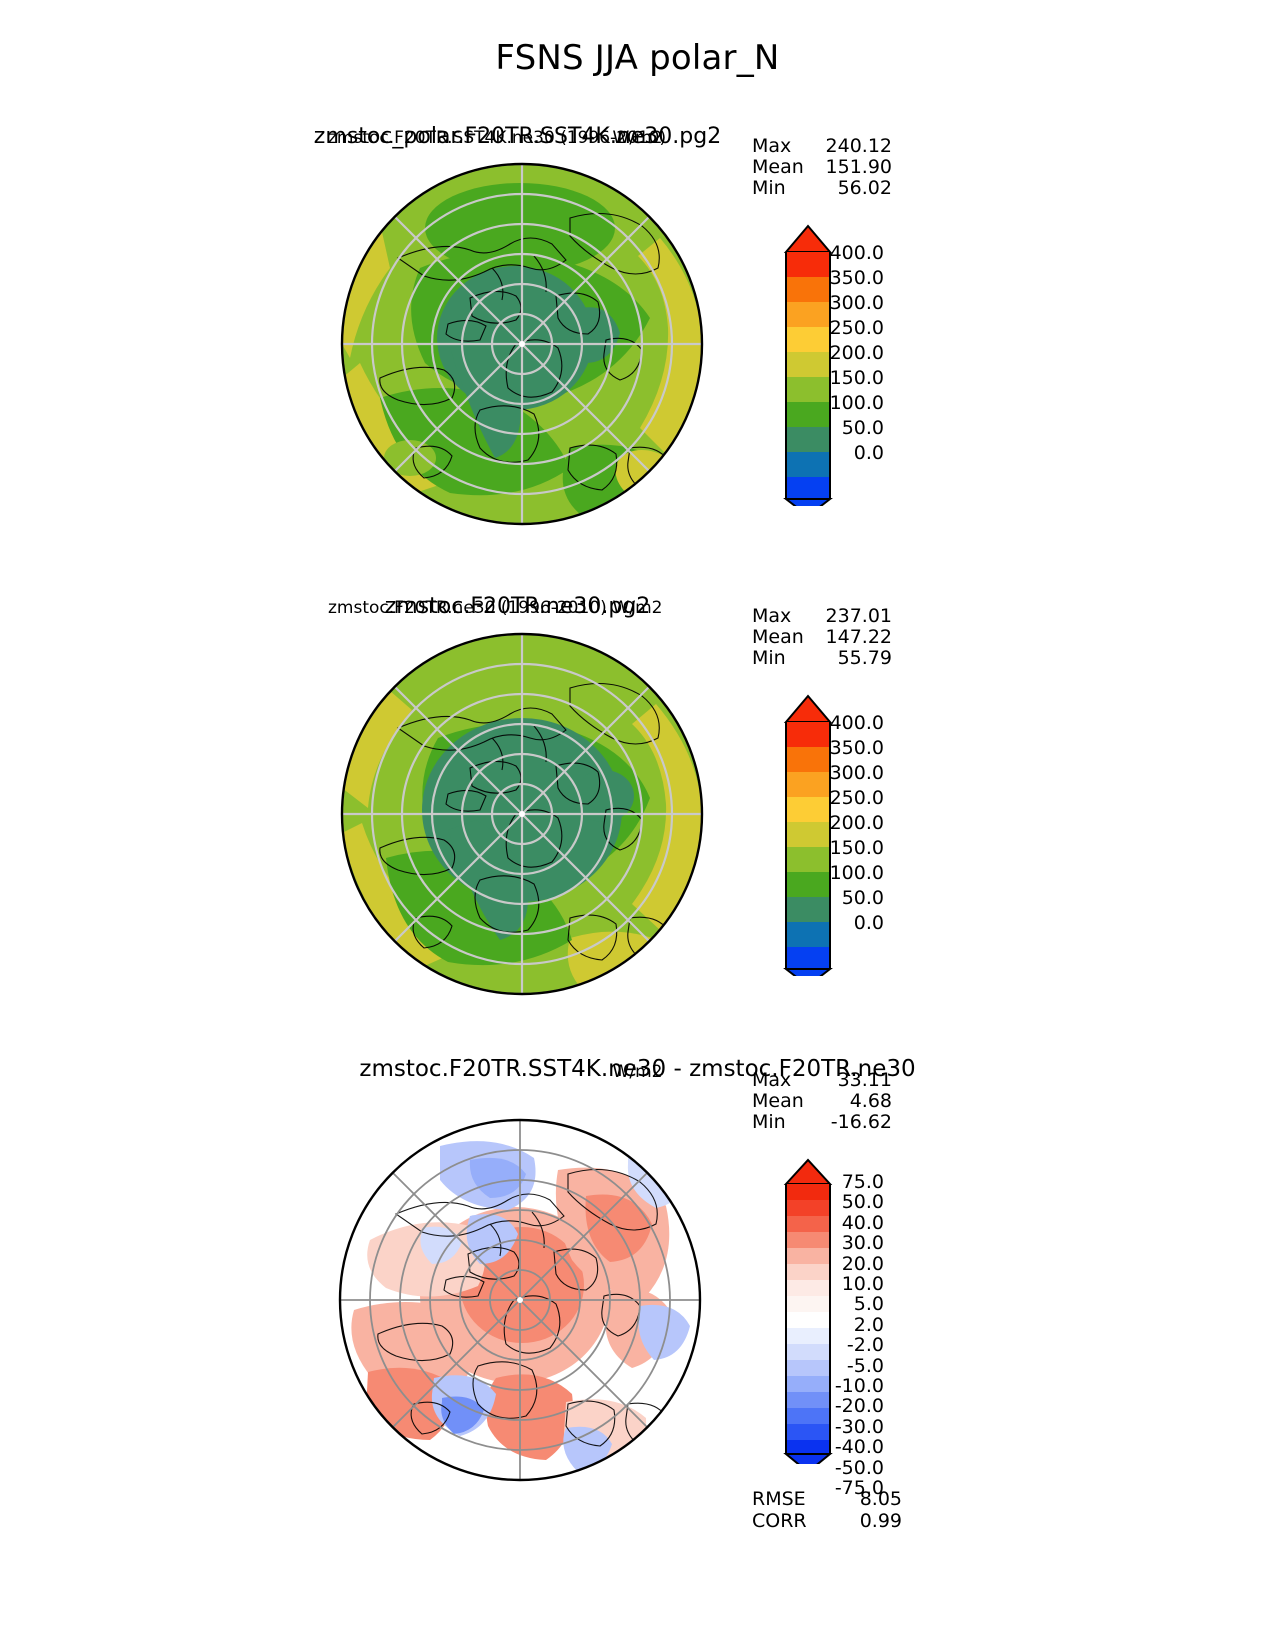  Describe the element at coordinates (808, 1311) in the screenshot. I see `panel-3-colorbar` at that location.